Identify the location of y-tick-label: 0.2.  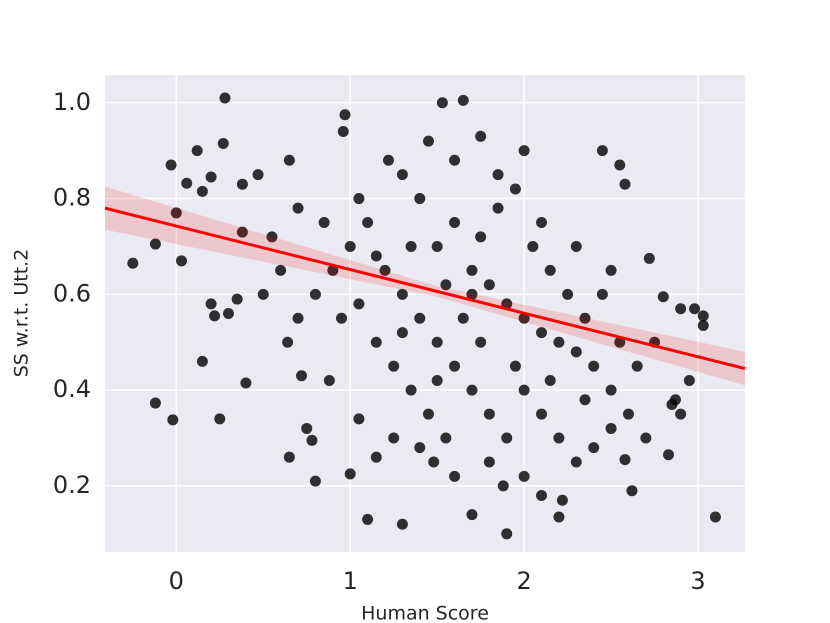
(72, 485).